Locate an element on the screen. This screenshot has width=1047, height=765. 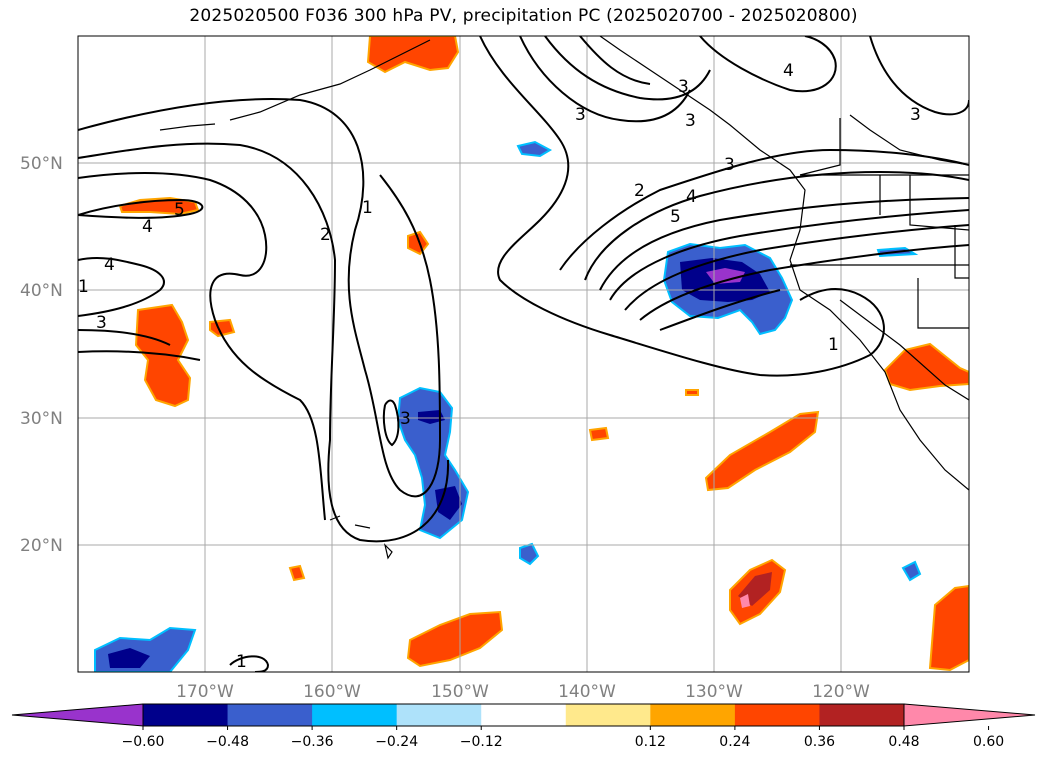
colorbar-tick-label: 0.48 is located at coordinates (903, 742).